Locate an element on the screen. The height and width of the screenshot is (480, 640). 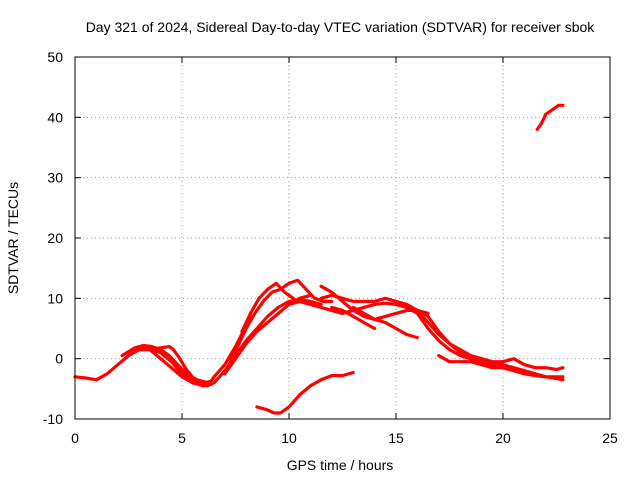
y-tick-label: 0 is located at coordinates (59, 359).